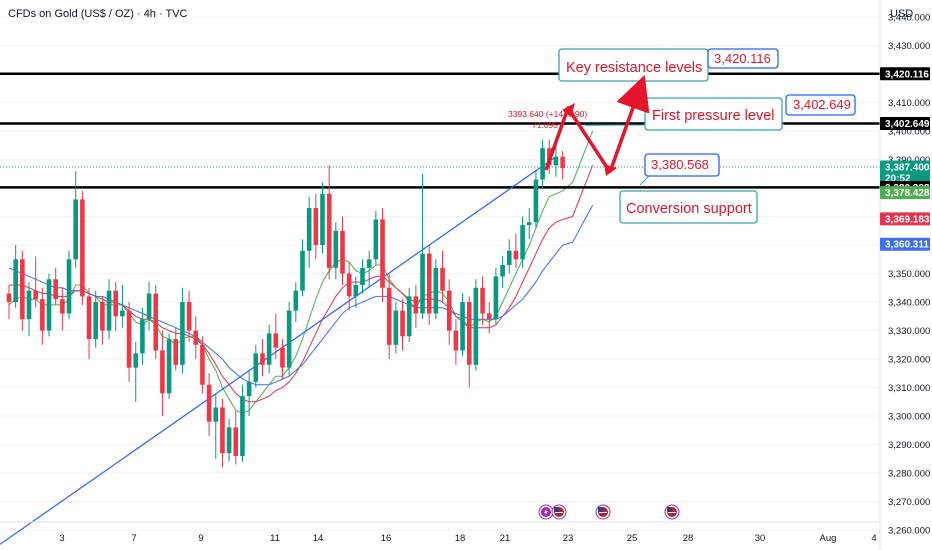  I want to click on symbol-title: CFDs on Gold (US$ / OZ) · 4h · TVC, so click(98, 14).